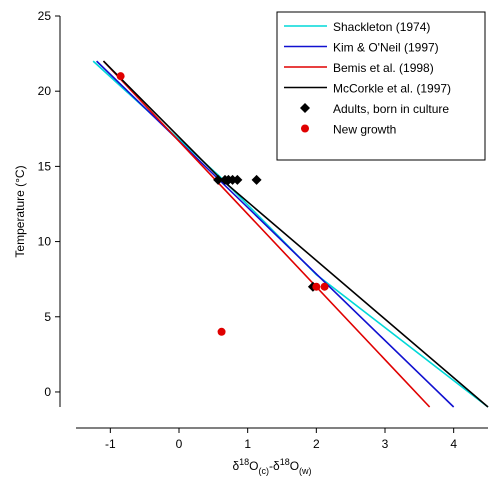 The height and width of the screenshot is (485, 491). What do you see at coordinates (110, 444) in the screenshot?
I see `x-tick-label: -1` at bounding box center [110, 444].